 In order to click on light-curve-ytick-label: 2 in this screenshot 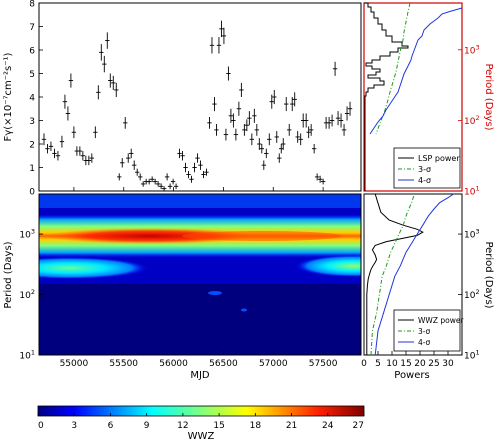, I will do `click(32, 146)`.